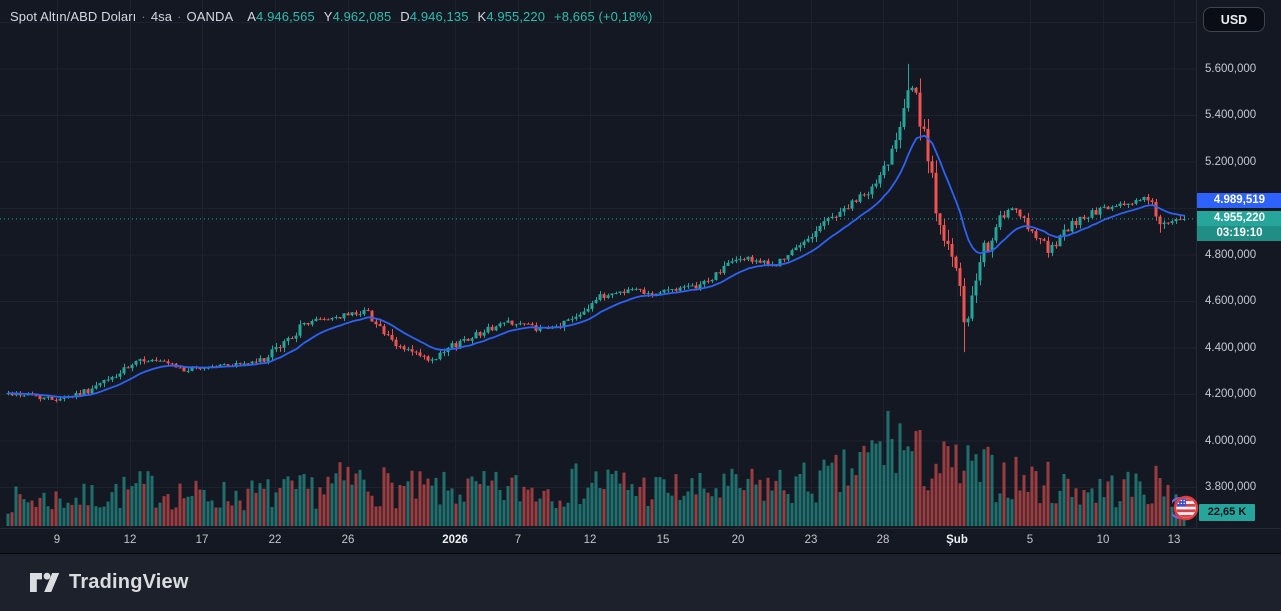 This screenshot has height=611, width=1281. What do you see at coordinates (129, 582) in the screenshot?
I see `tradingview-wordmark: TradingView` at bounding box center [129, 582].